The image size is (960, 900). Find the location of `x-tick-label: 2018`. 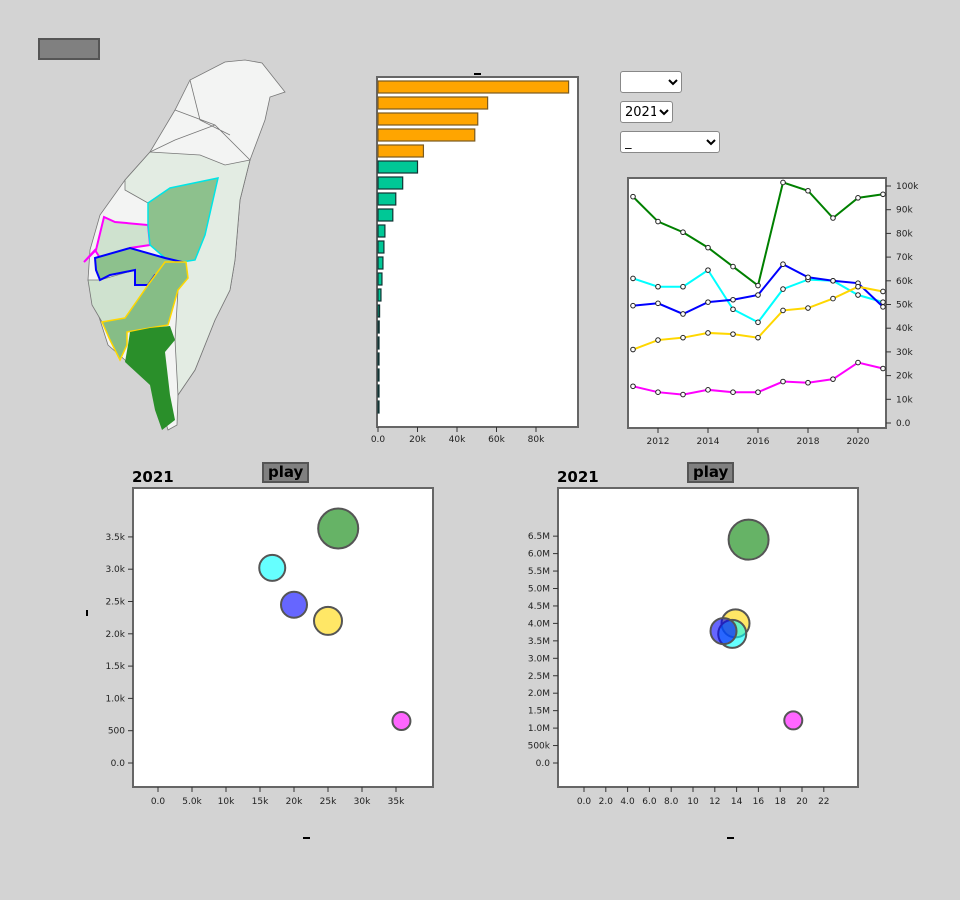

x-tick-label: 2018 is located at coordinates (808, 442).